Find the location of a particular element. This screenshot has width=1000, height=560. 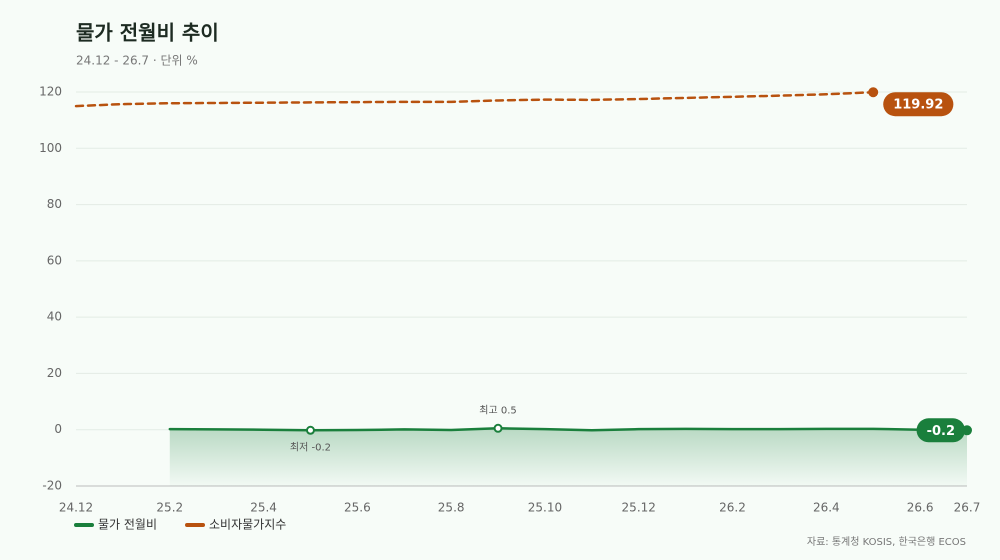

y-tick-label: 60 is located at coordinates (54, 260).